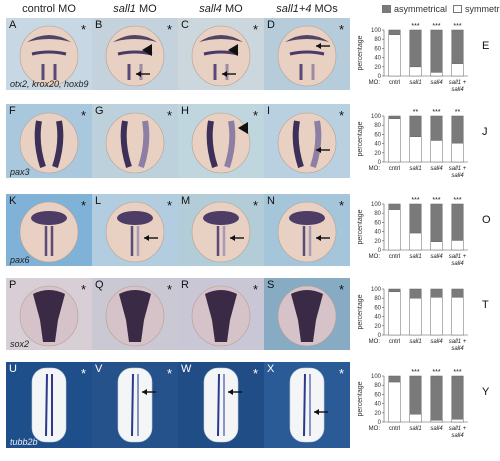  Describe the element at coordinates (135, 38) in the screenshot. I see `otx2-stain` at that location.